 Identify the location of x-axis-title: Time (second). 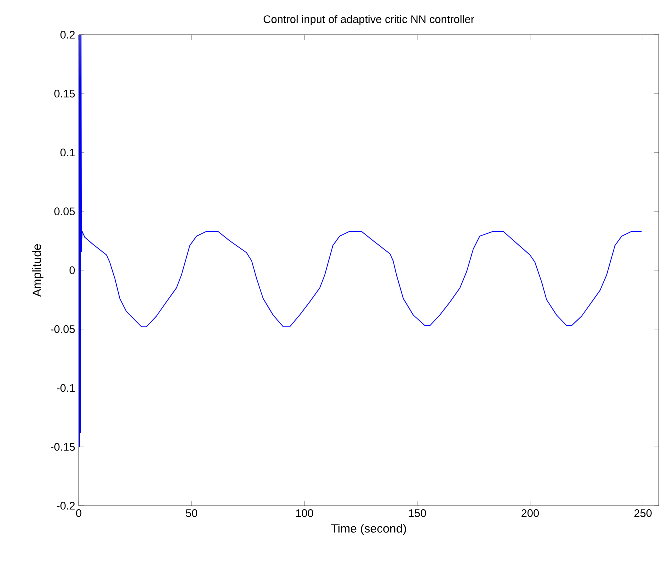
(368, 530).